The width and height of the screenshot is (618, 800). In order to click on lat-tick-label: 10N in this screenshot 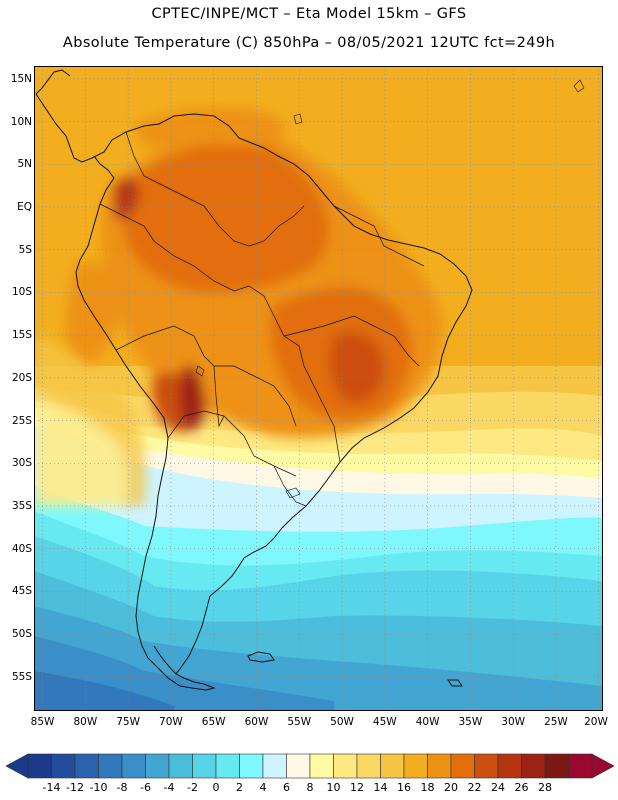, I will do `click(21, 121)`.